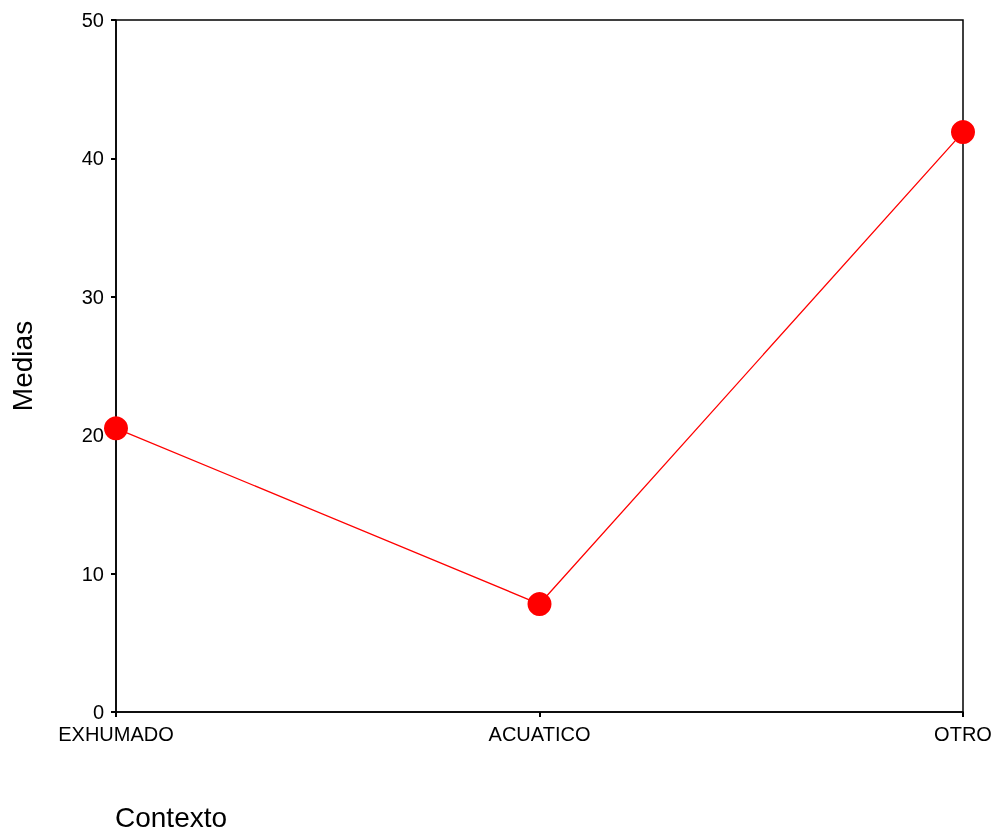 The image size is (1004, 833). Describe the element at coordinates (171, 817) in the screenshot. I see `x-axis-title: Contexto` at that location.